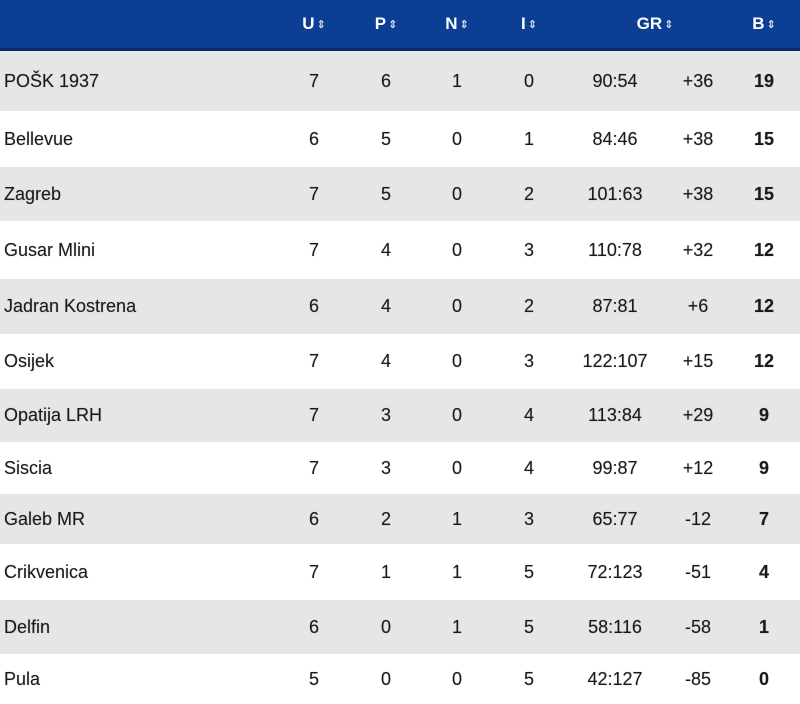 The height and width of the screenshot is (704, 800). What do you see at coordinates (698, 467) in the screenshot?
I see `cell-goal-difference: +12` at bounding box center [698, 467].